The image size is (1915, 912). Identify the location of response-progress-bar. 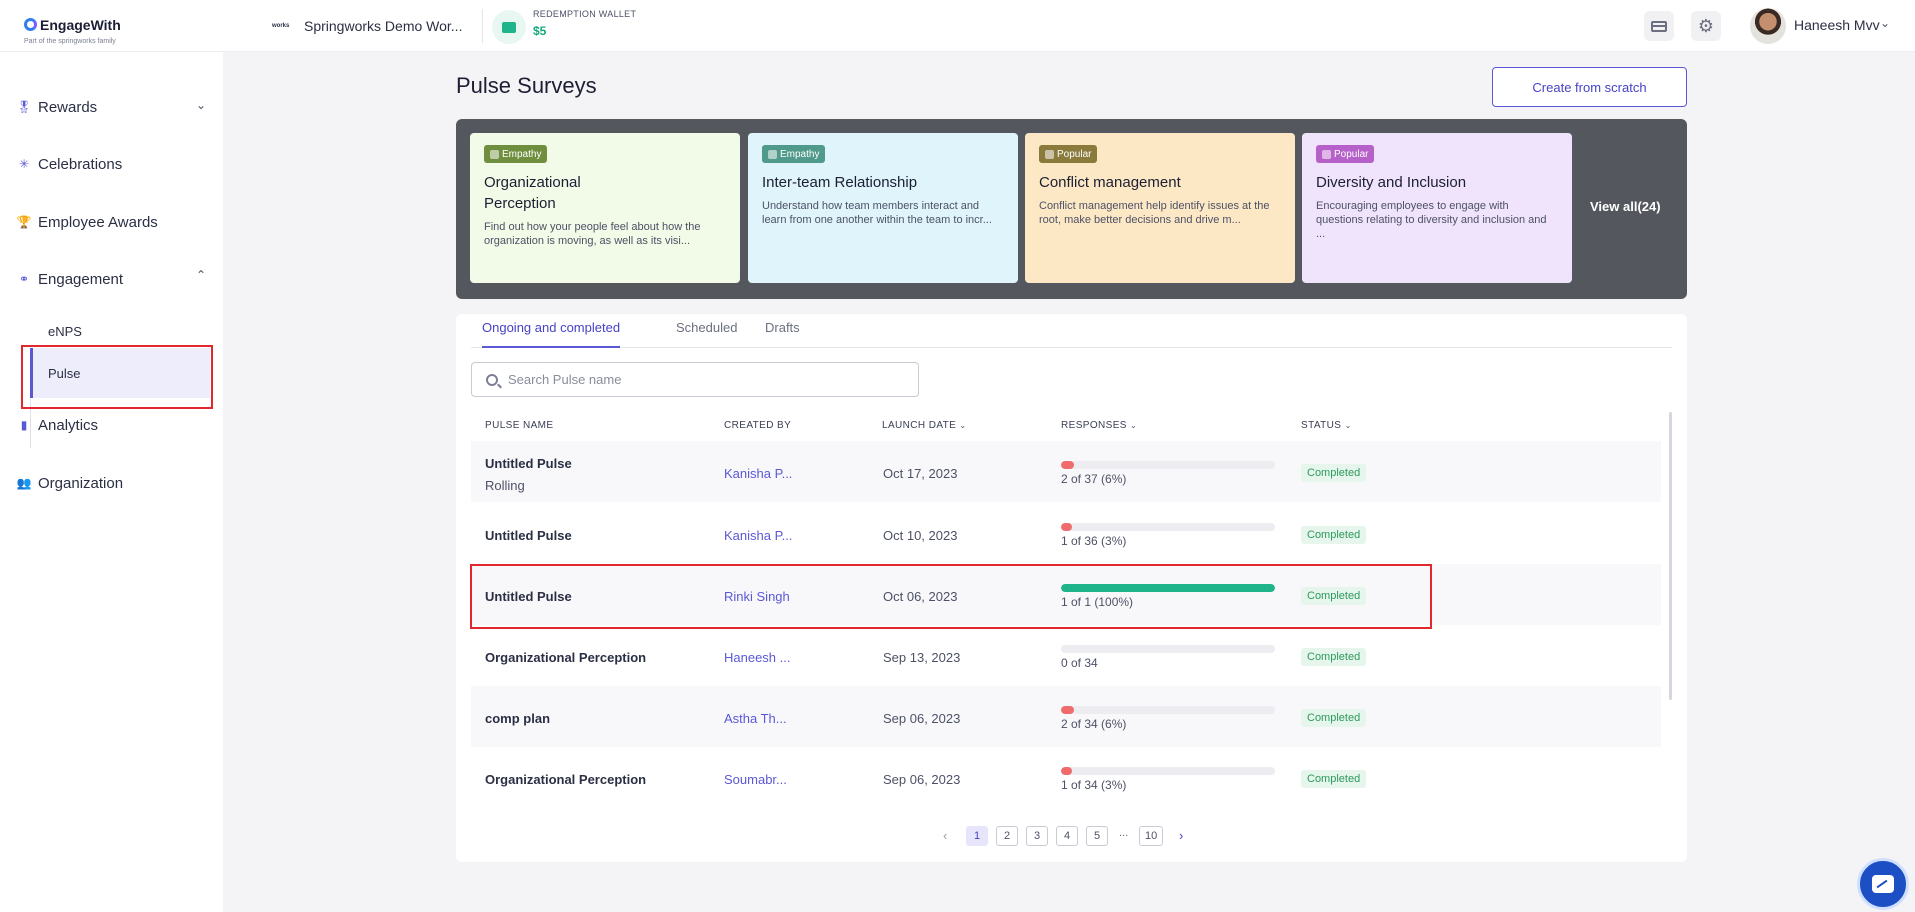
(1168, 771).